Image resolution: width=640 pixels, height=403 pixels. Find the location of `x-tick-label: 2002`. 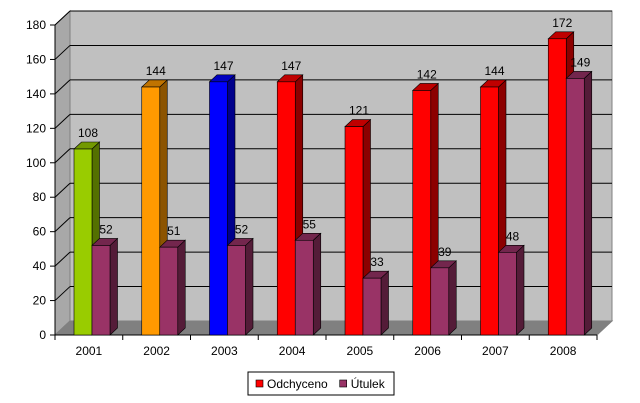

x-tick-label: 2002 is located at coordinates (156, 351).